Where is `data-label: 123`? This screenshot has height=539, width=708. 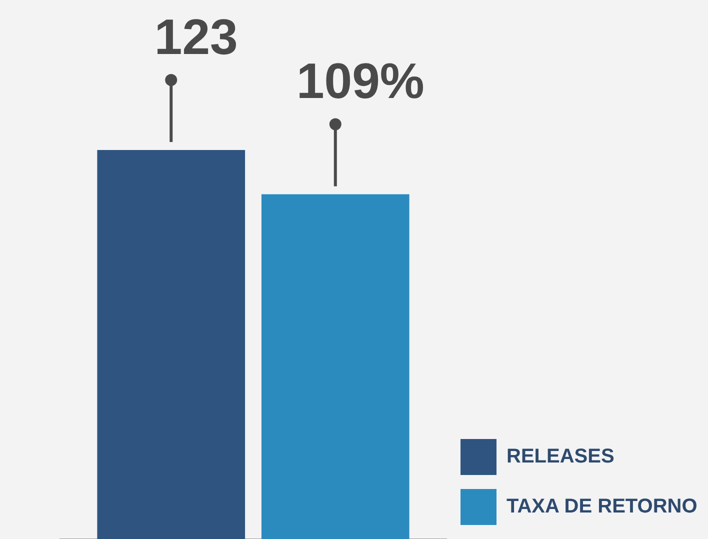 data-label: 123 is located at coordinates (196, 36).